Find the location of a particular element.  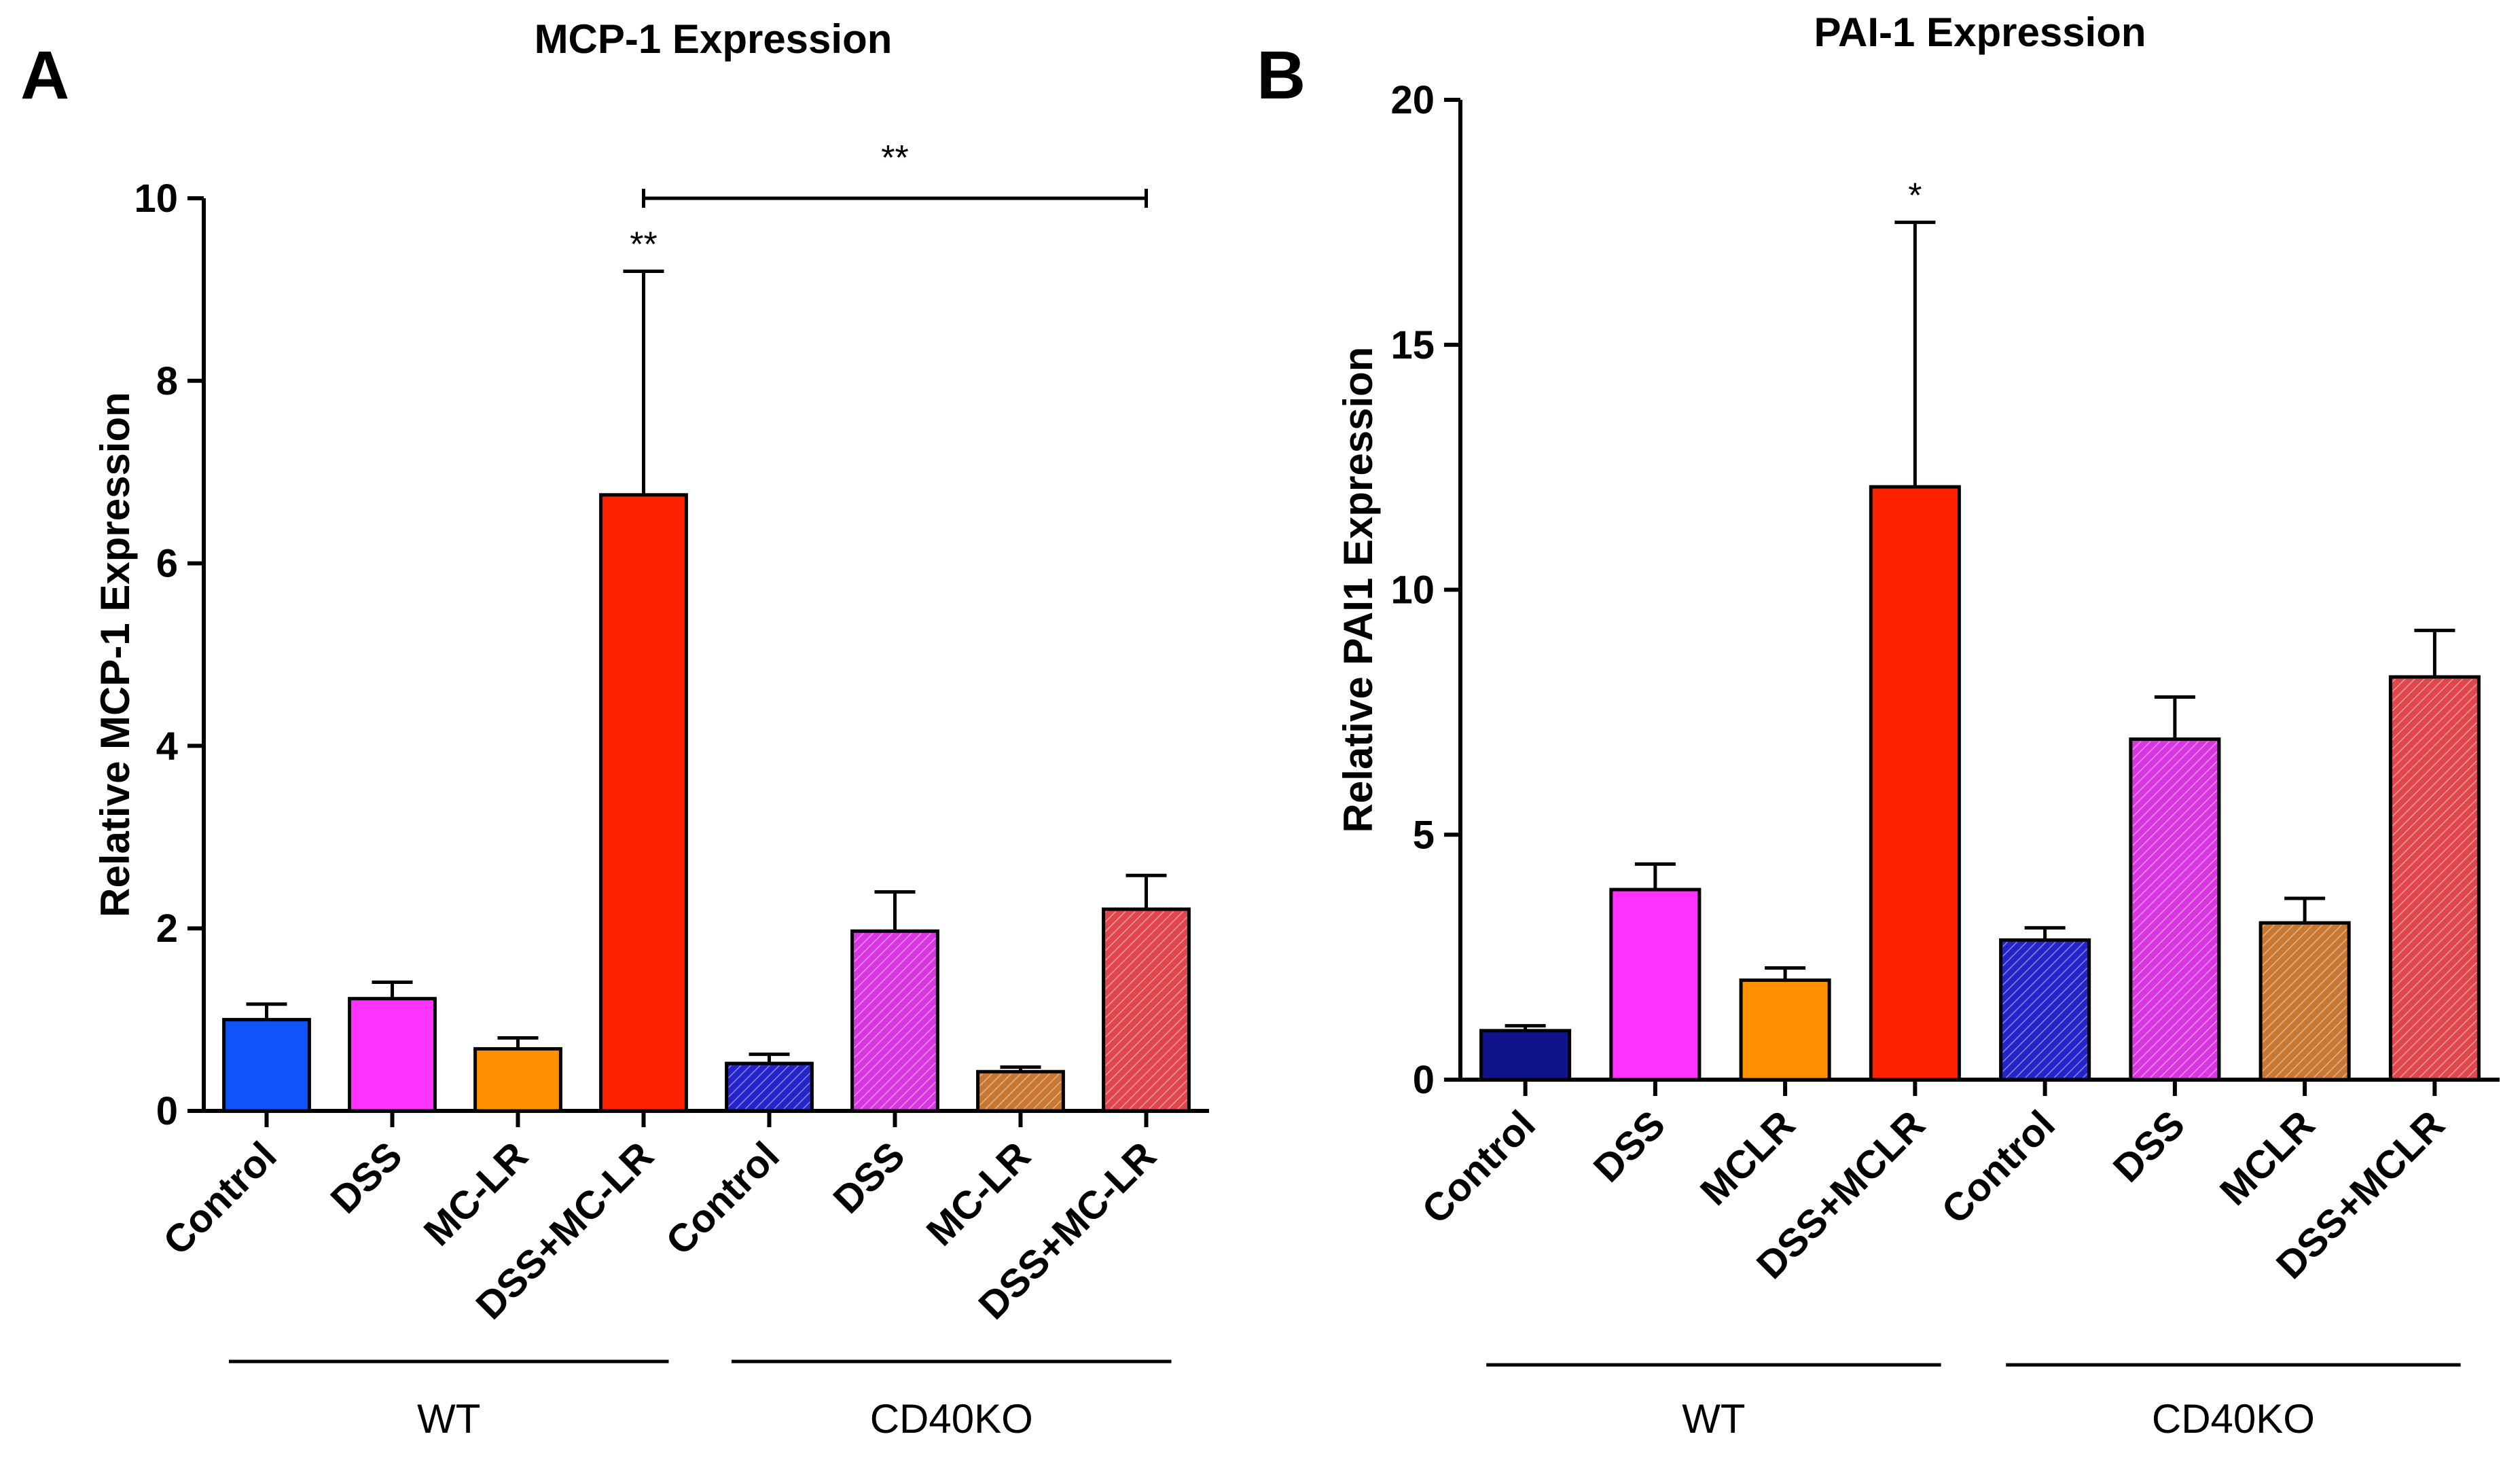

y-tick-label: 5 is located at coordinates (1424, 835).